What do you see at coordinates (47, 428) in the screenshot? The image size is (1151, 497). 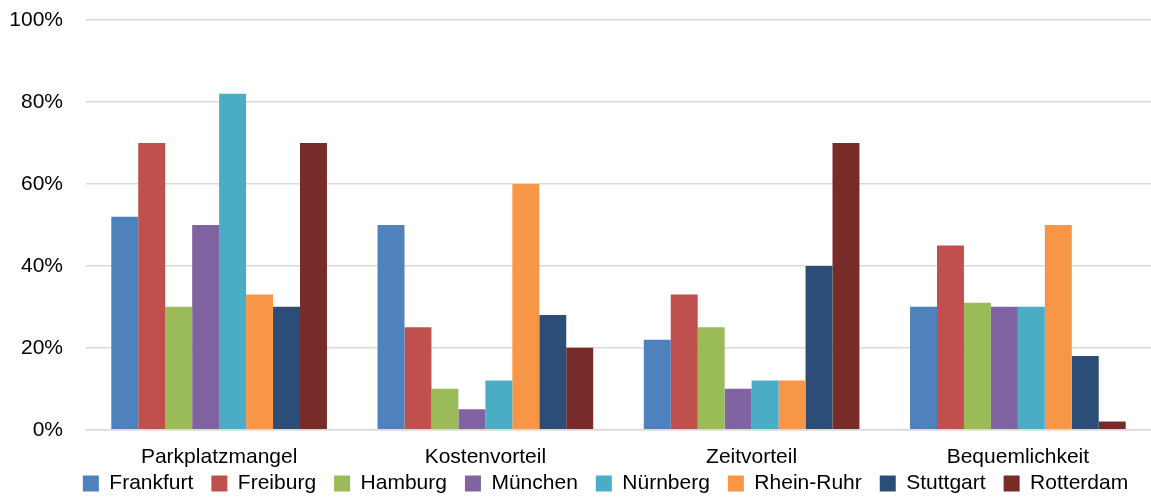 I see `y-tick-label: 0%` at bounding box center [47, 428].